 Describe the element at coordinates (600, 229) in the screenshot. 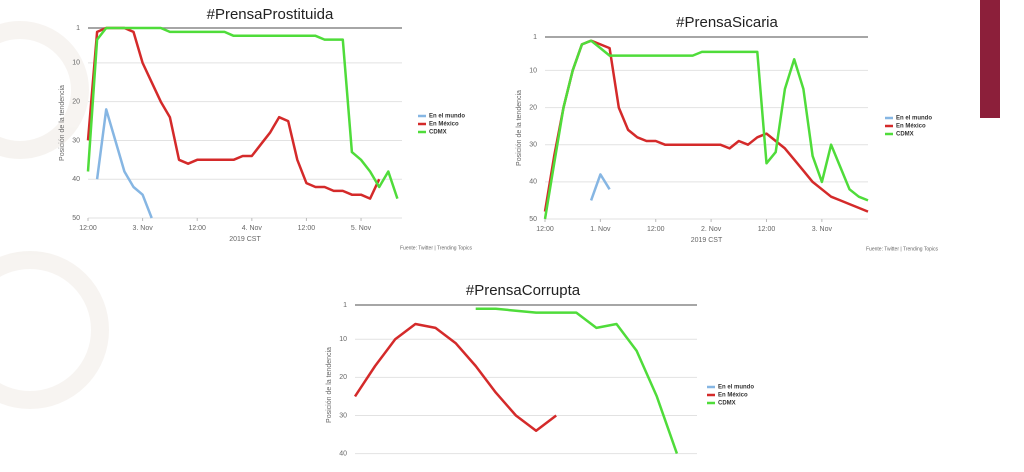

I see `x-tick-label: 1. Nov` at that location.